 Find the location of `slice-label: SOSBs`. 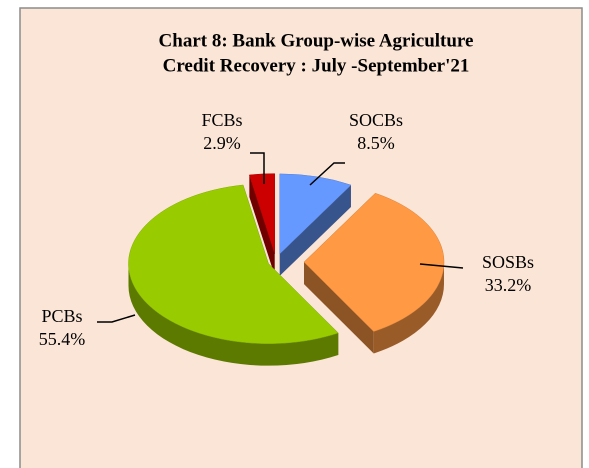

slice-label: SOSBs is located at coordinates (508, 262).